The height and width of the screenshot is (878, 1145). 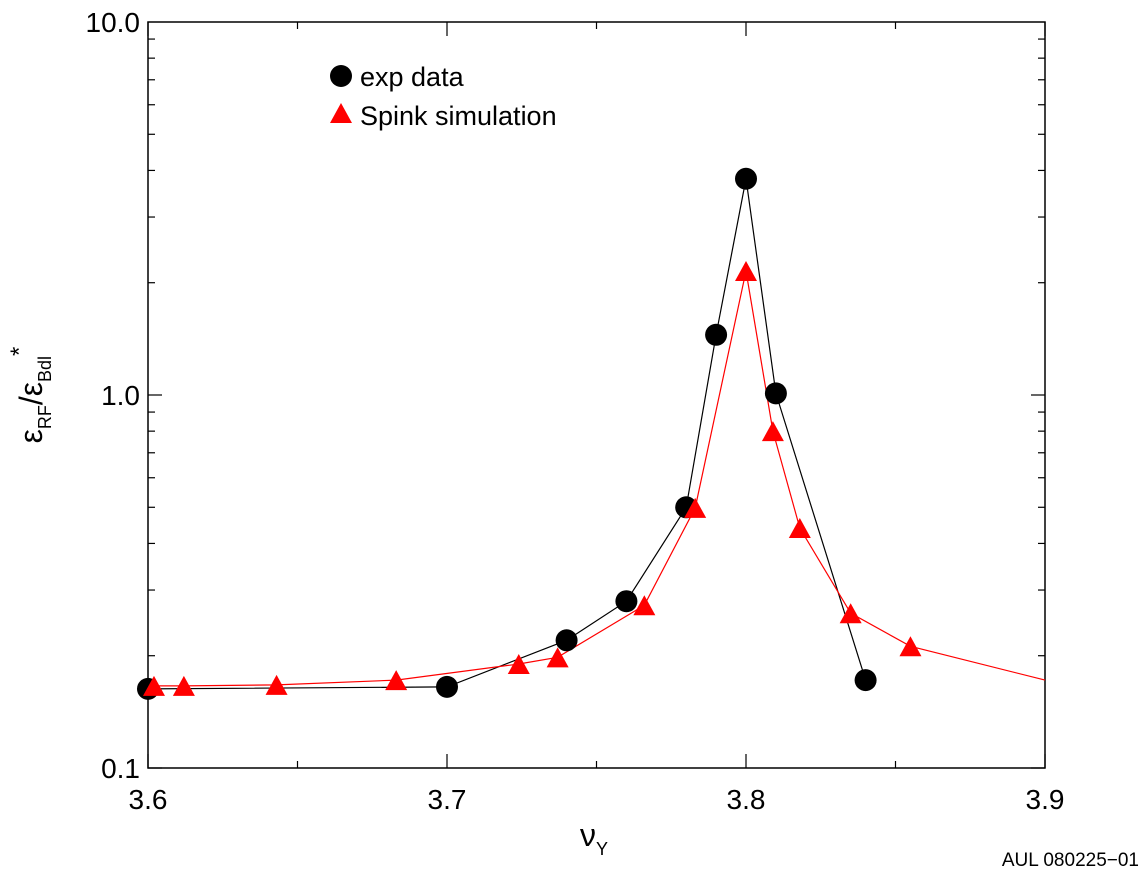 I want to click on y-axis-slash: /, so click(x=31, y=400).